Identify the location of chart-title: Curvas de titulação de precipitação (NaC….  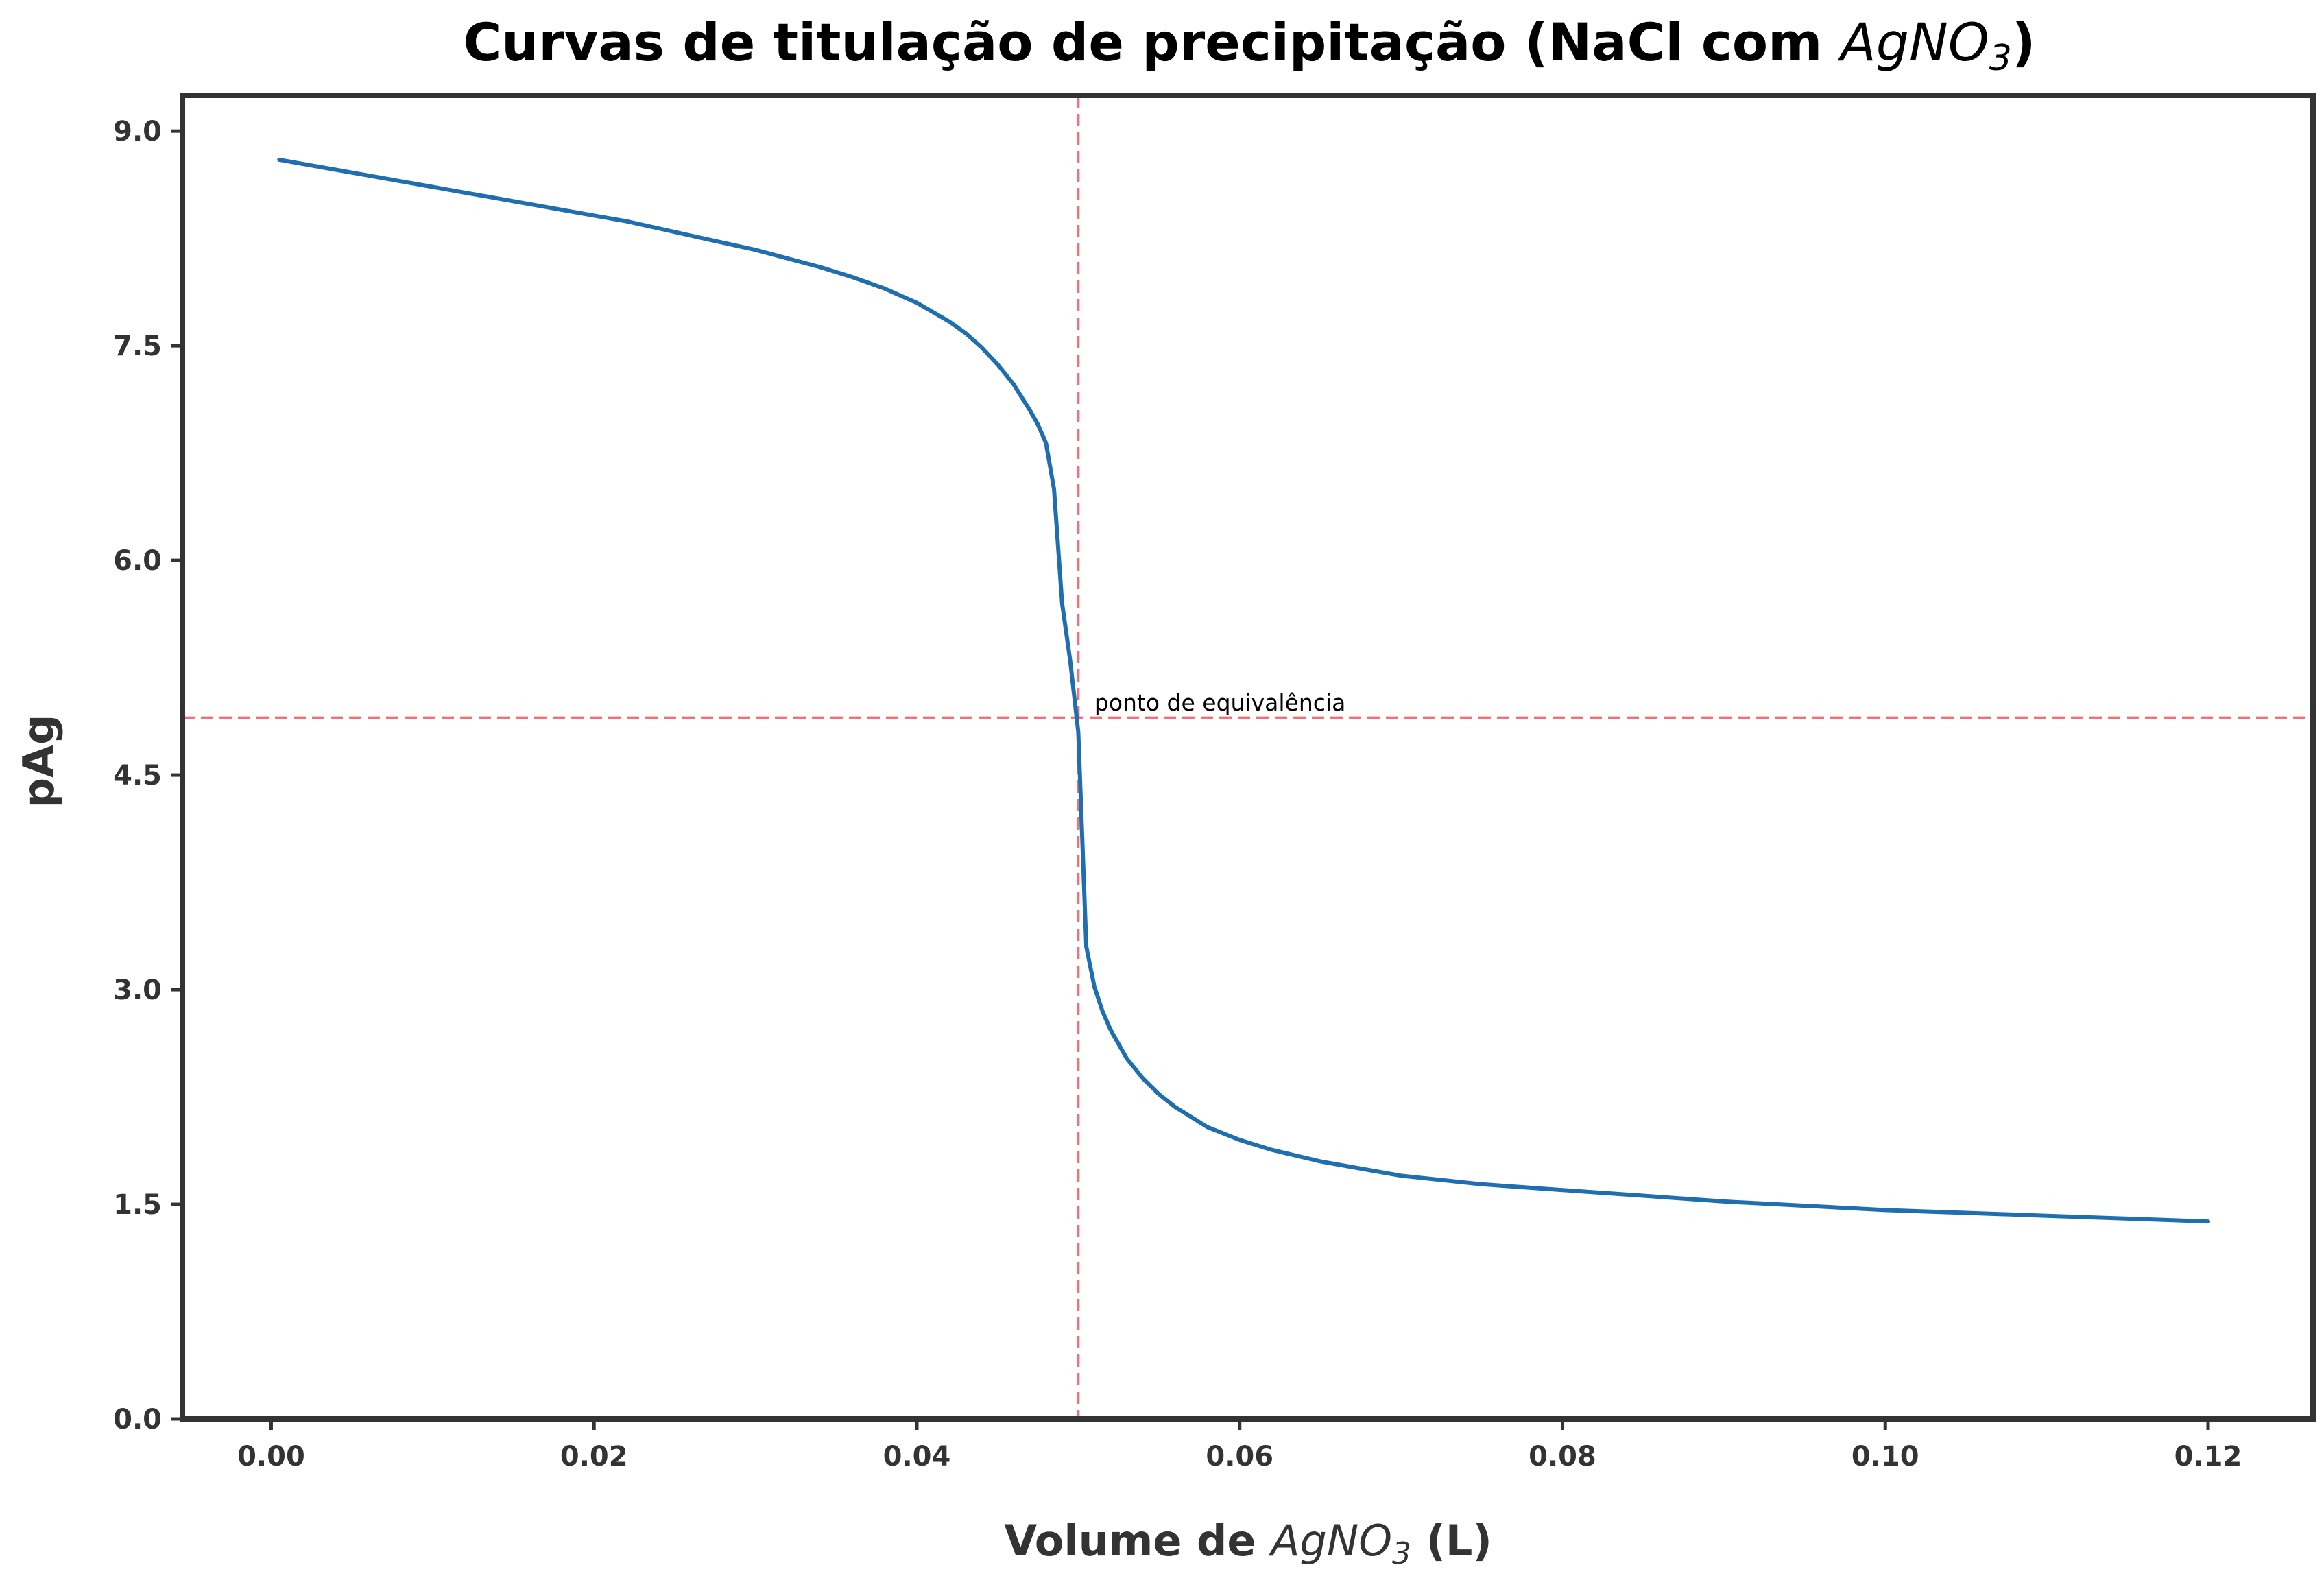
(1249, 46).